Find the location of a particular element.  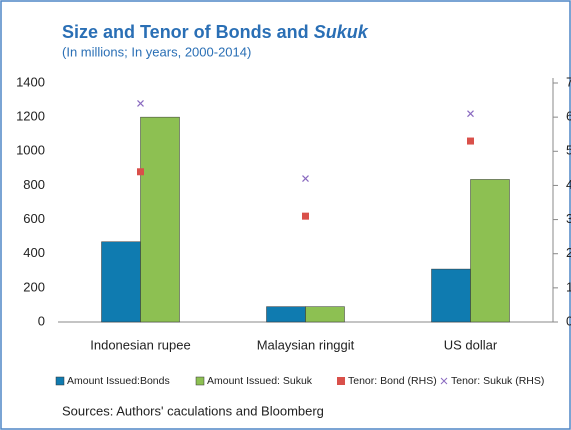

y2-tick-label: 6 is located at coordinates (568, 116).